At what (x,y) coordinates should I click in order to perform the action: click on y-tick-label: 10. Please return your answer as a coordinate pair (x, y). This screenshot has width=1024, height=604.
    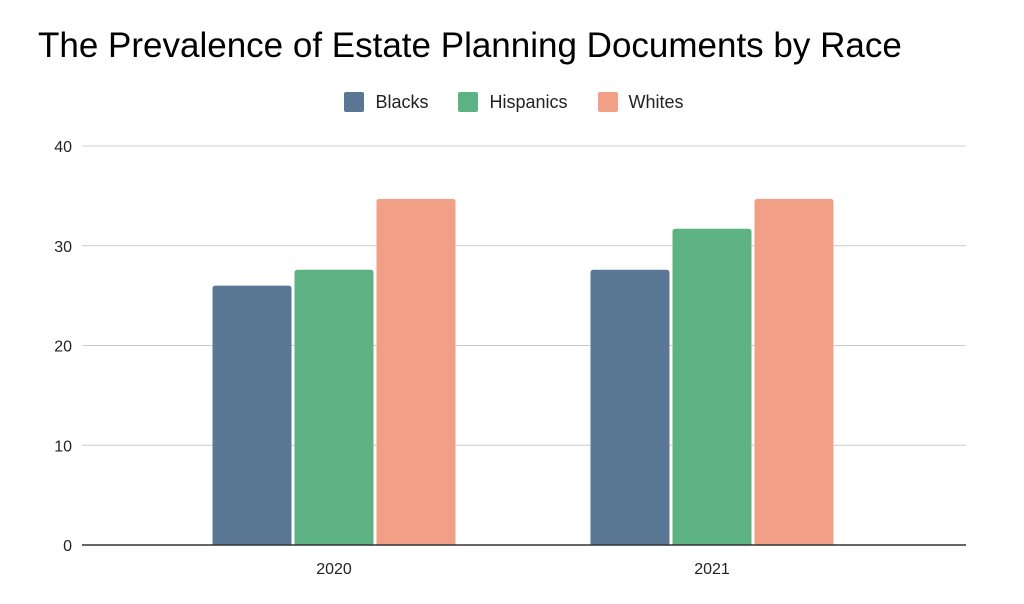
    Looking at the image, I should click on (63, 446).